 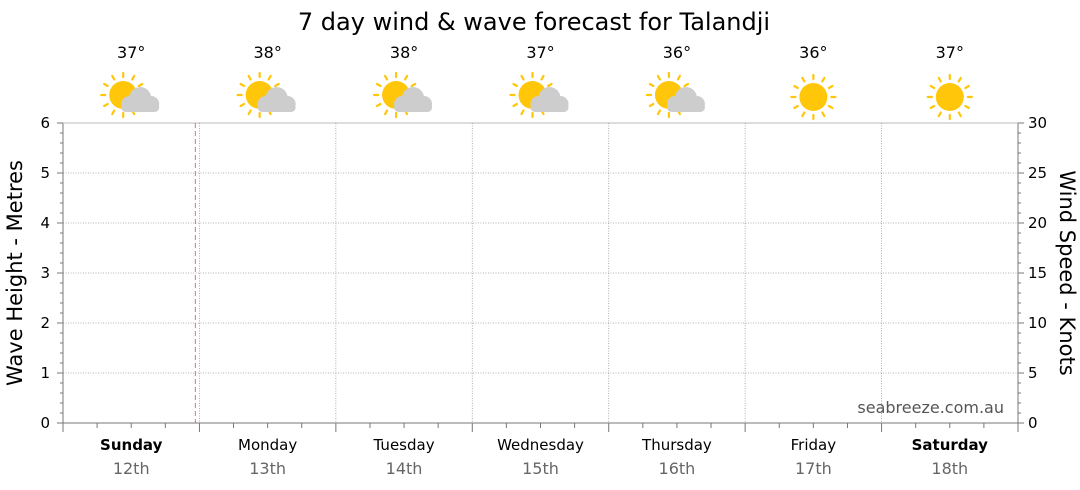 I want to click on day-name-label: Monday, so click(x=267, y=445).